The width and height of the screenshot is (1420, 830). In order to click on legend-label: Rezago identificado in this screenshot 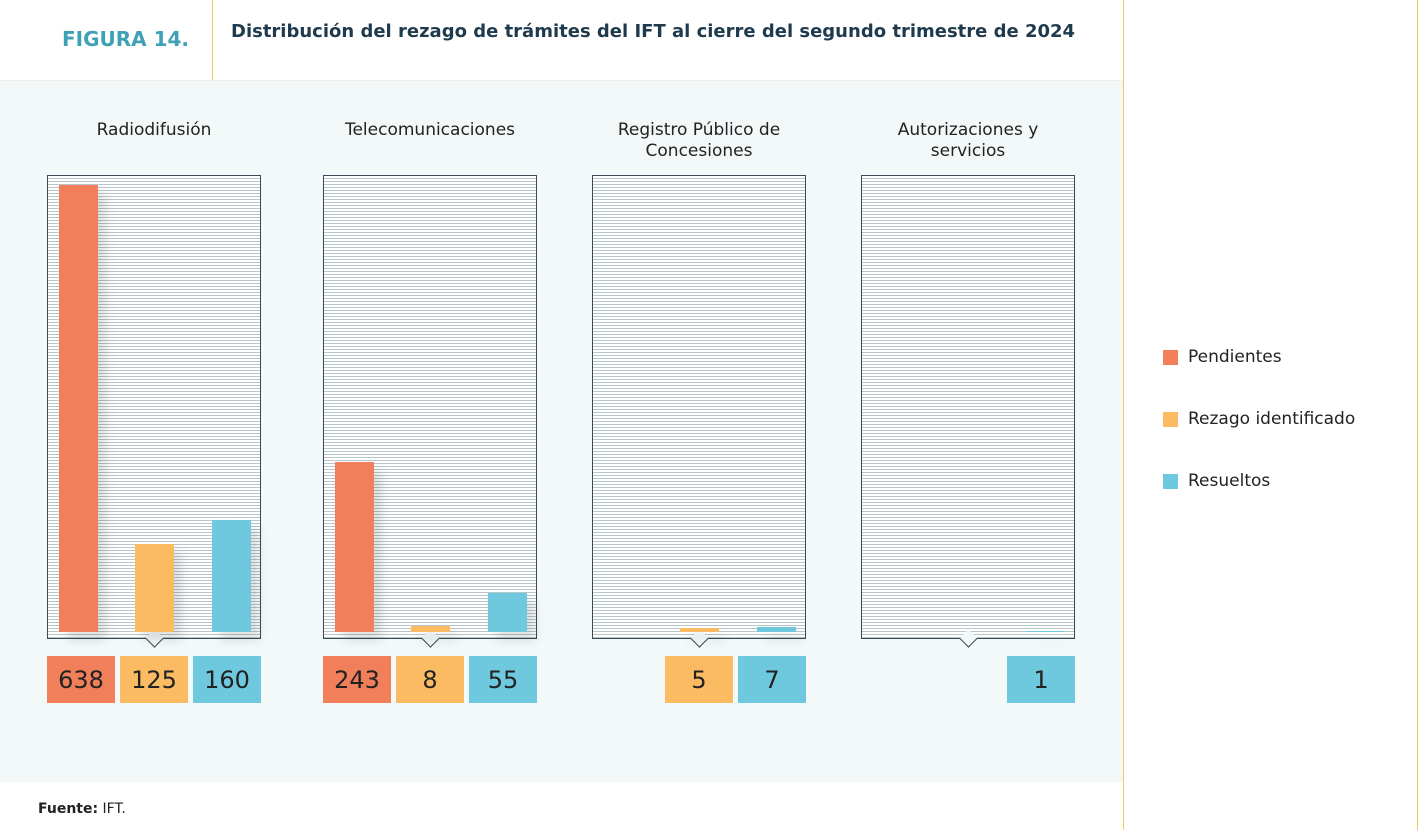, I will do `click(1272, 419)`.